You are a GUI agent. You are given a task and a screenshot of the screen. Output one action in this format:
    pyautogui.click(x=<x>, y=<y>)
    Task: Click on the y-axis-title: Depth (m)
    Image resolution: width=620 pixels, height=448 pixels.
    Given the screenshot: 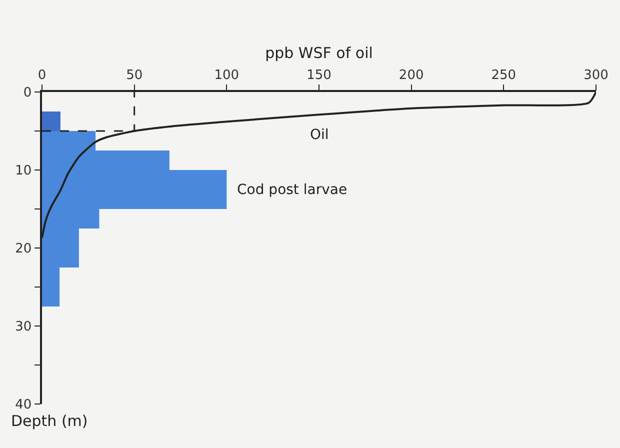 What is the action you would take?
    pyautogui.click(x=49, y=421)
    